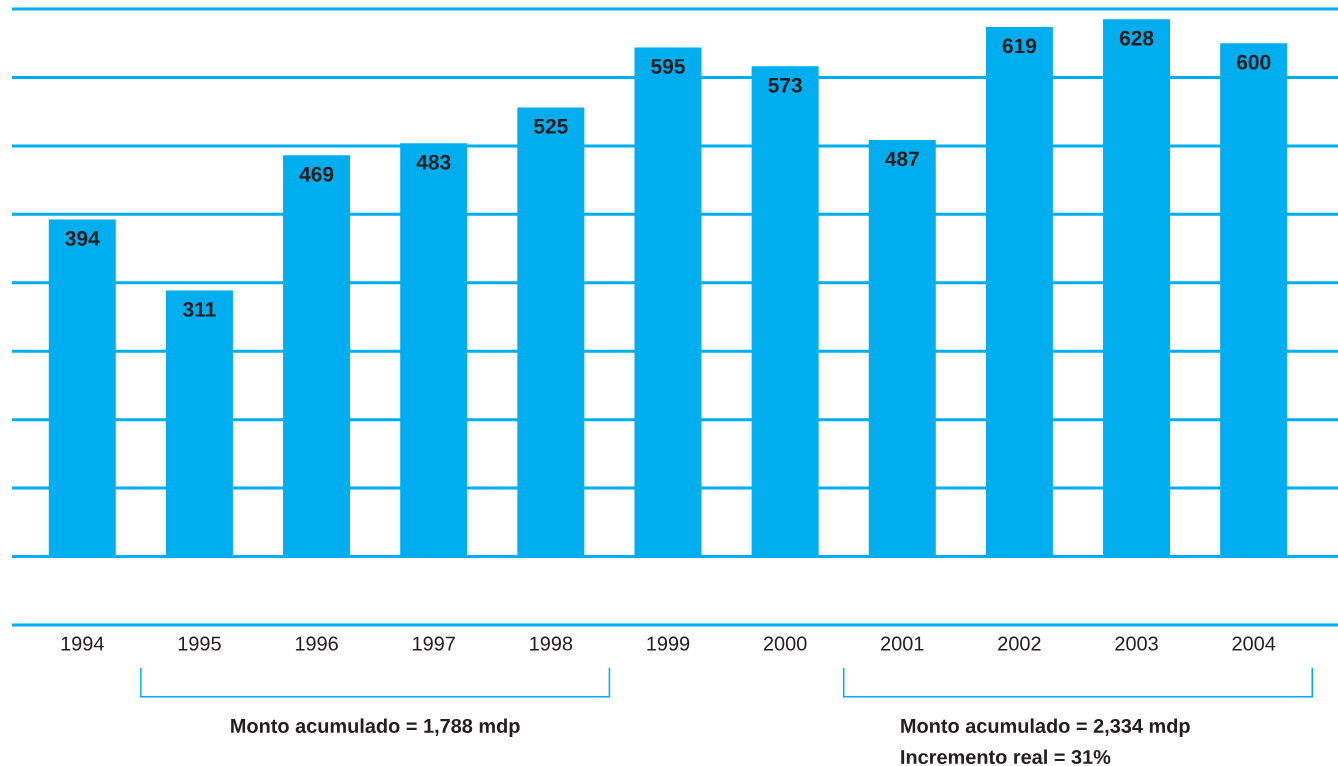 The image size is (1338, 766). What do you see at coordinates (668, 66) in the screenshot?
I see `data-label: 595` at bounding box center [668, 66].